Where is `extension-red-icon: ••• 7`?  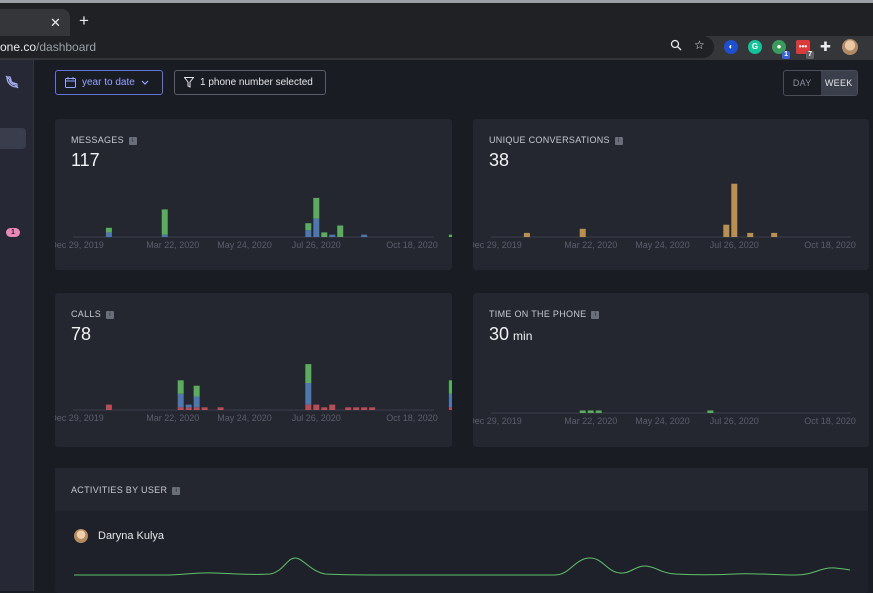 extension-red-icon: ••• 7 is located at coordinates (805, 49).